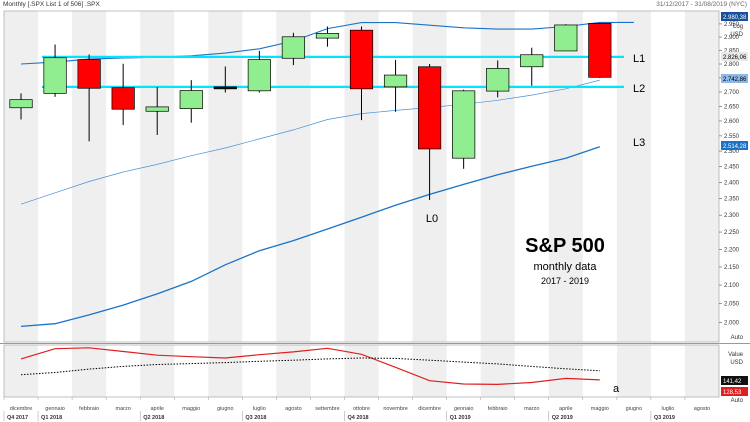  I want to click on y-tick-label: 2.700, so click(732, 93).